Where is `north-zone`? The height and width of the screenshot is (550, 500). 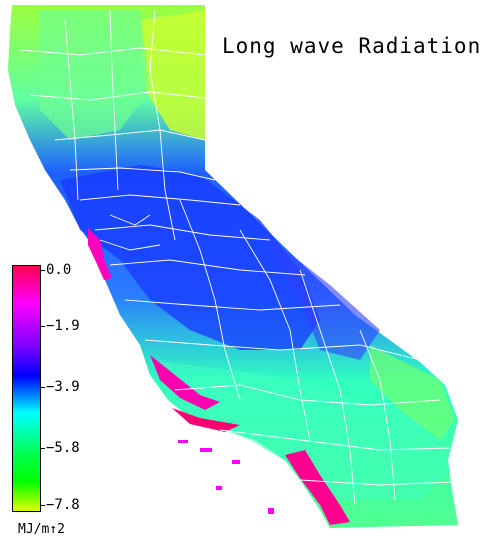 north-zone is located at coordinates (95, 75).